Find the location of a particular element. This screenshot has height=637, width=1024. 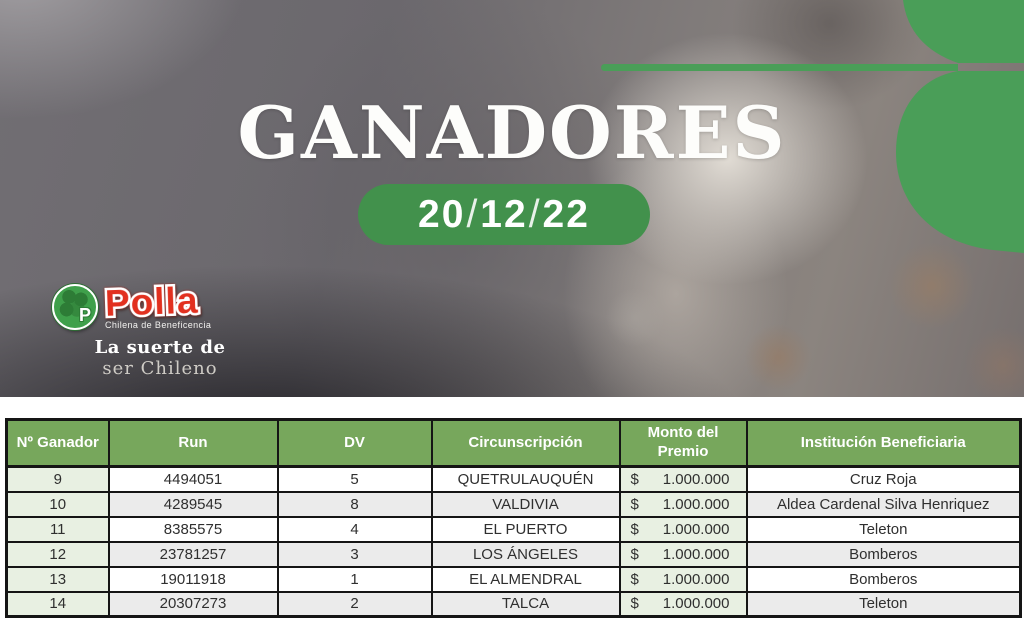

table-row: 11 8385575 4 EL PUERTO $1.000.000 Teleton is located at coordinates (513, 529).